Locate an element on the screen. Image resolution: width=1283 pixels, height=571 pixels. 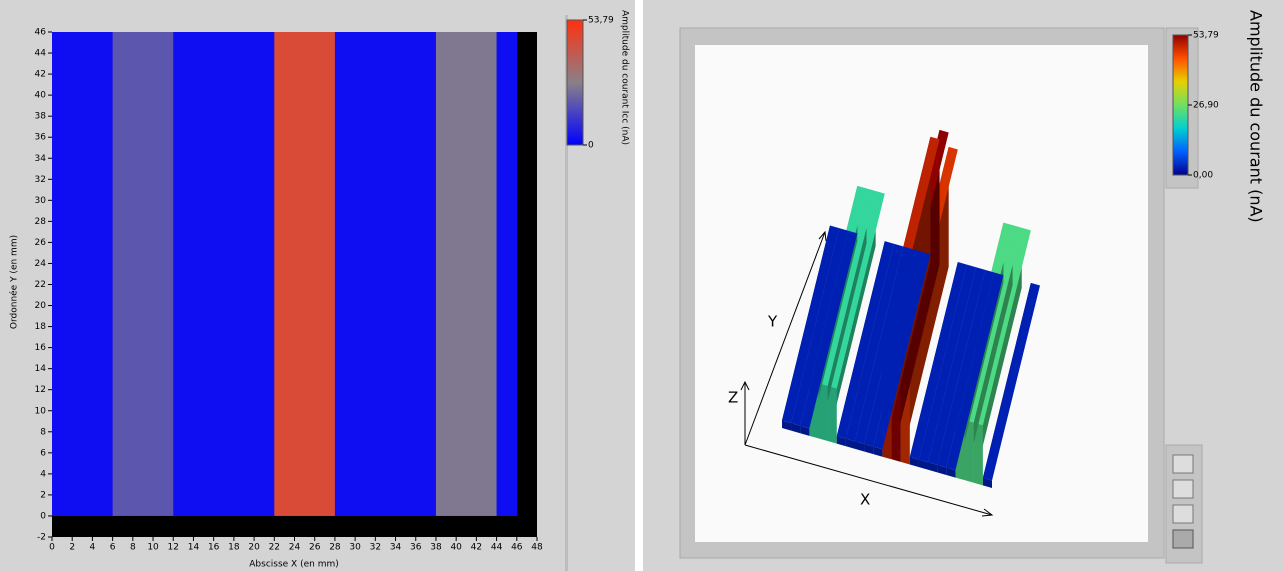
x-tick-label: 38 is located at coordinates (436, 548).